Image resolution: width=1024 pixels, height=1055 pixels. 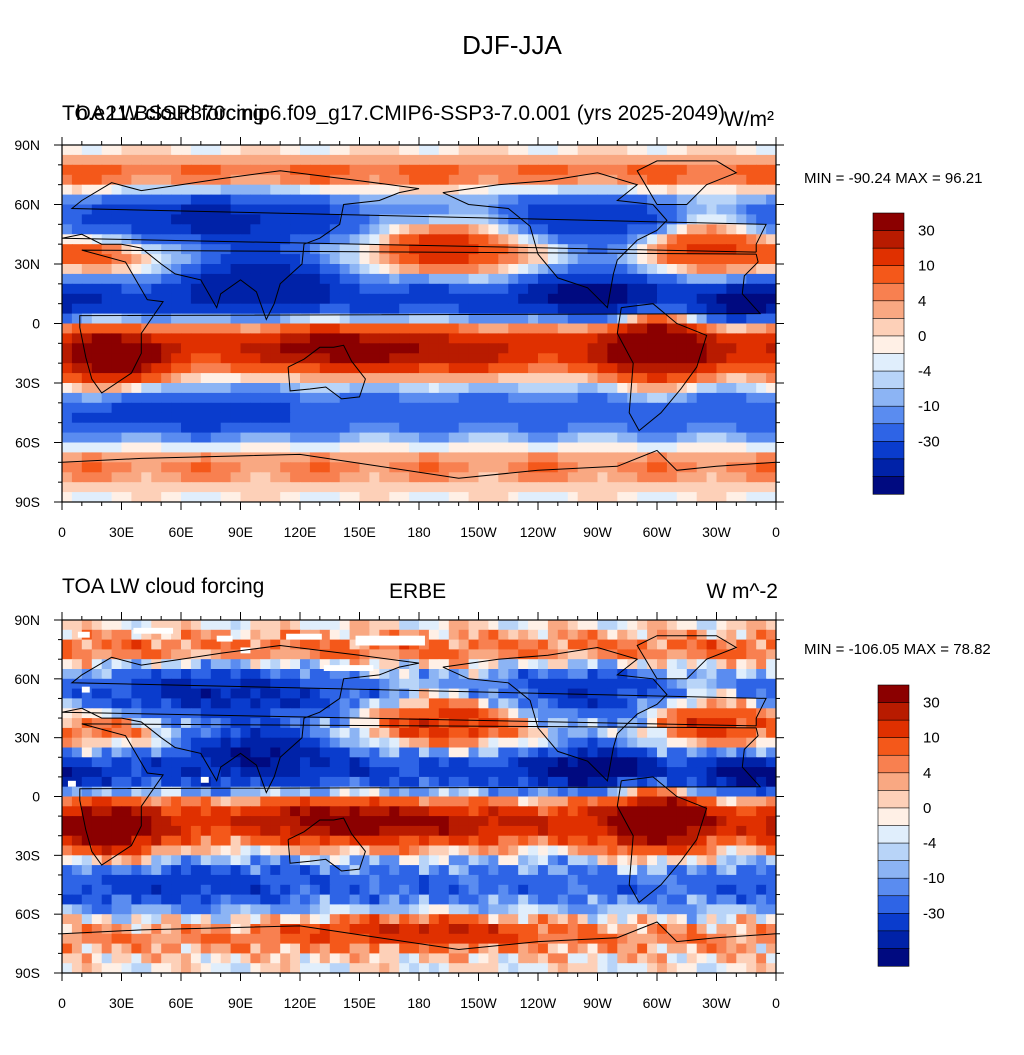 I want to click on colorbar-label: 30, so click(x=926, y=231).